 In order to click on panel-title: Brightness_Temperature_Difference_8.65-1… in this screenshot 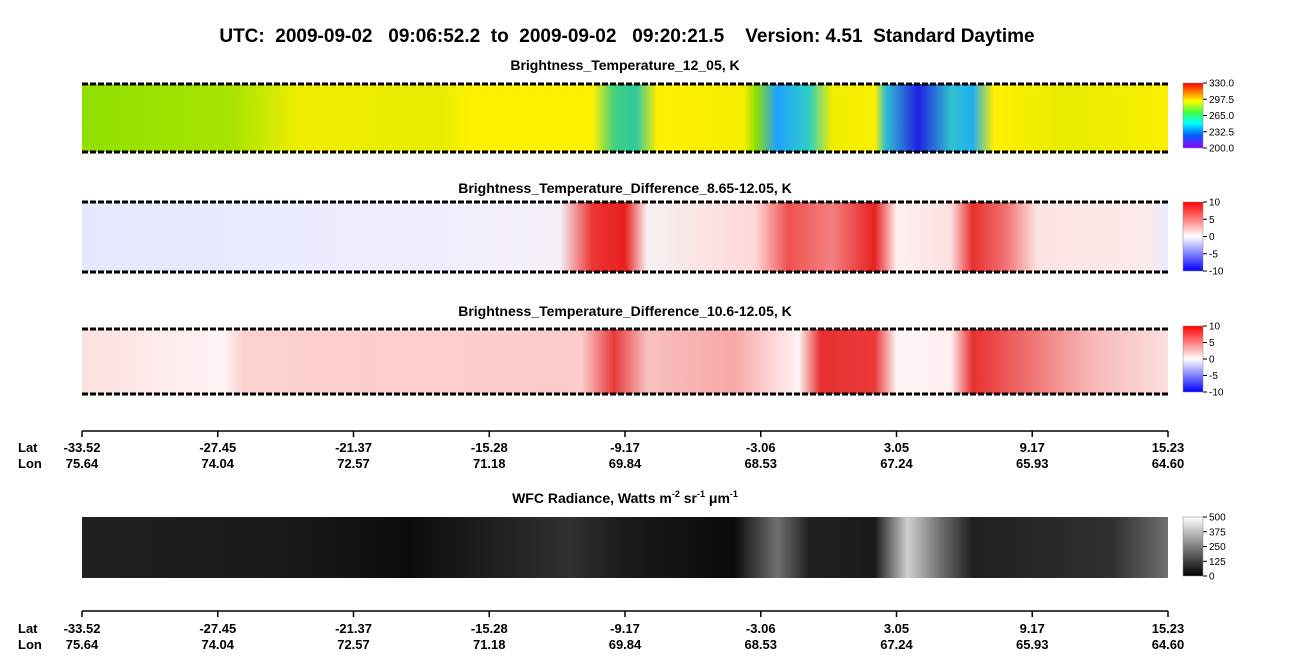, I will do `click(625, 188)`.